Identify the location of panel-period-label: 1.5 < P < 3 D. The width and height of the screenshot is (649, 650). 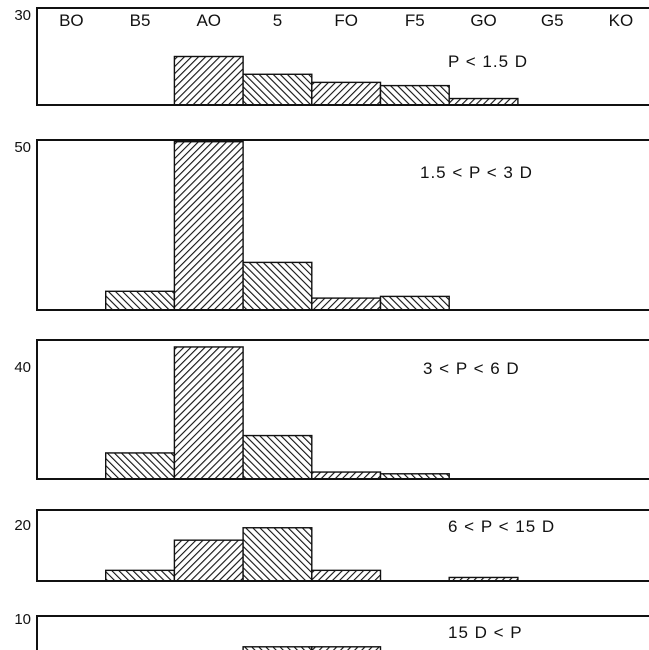
(476, 172).